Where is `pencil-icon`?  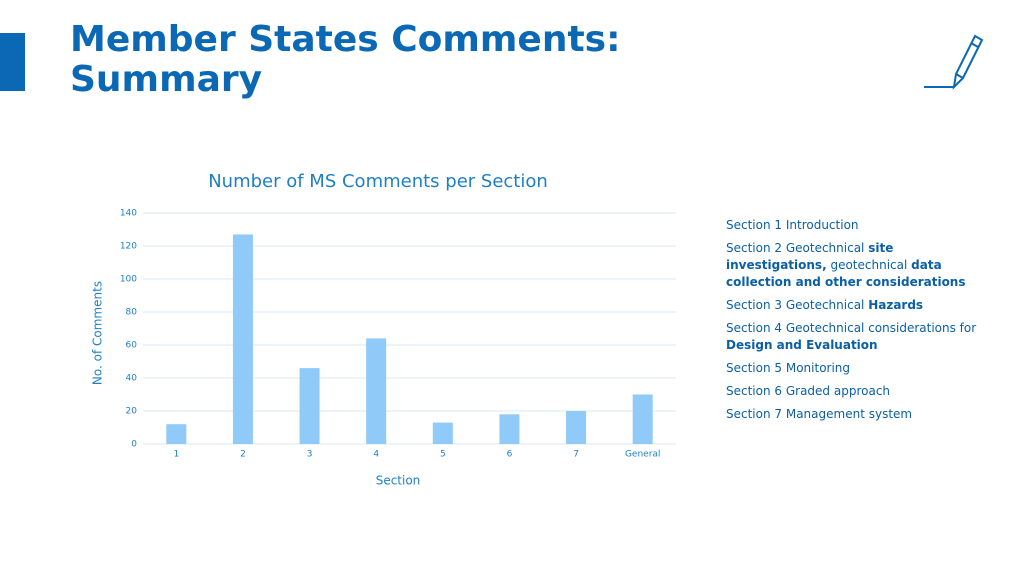 pencil-icon is located at coordinates (954, 62).